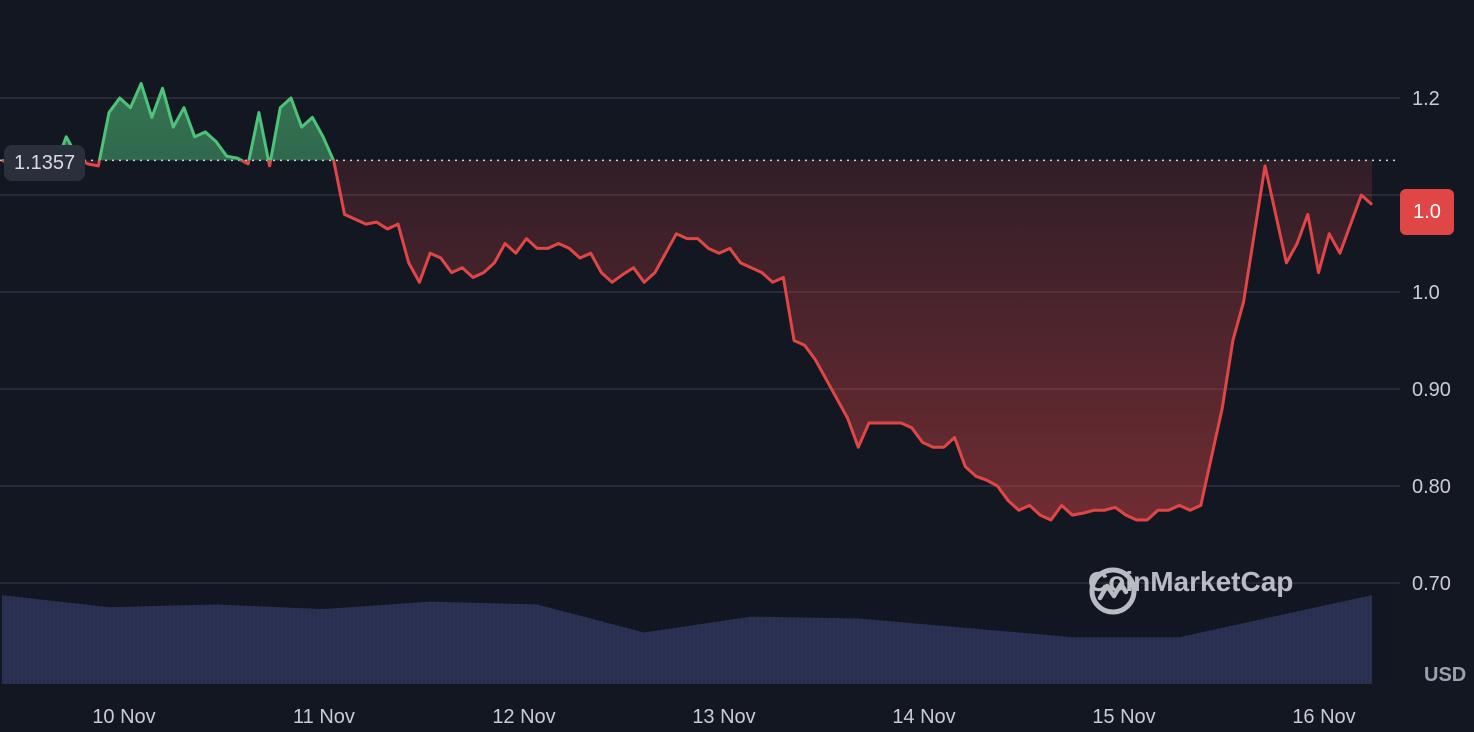 This screenshot has width=1474, height=732. I want to click on y-axis-labels: 1.2 1.0 0.90 0.80 0.70, so click(1431, 341).